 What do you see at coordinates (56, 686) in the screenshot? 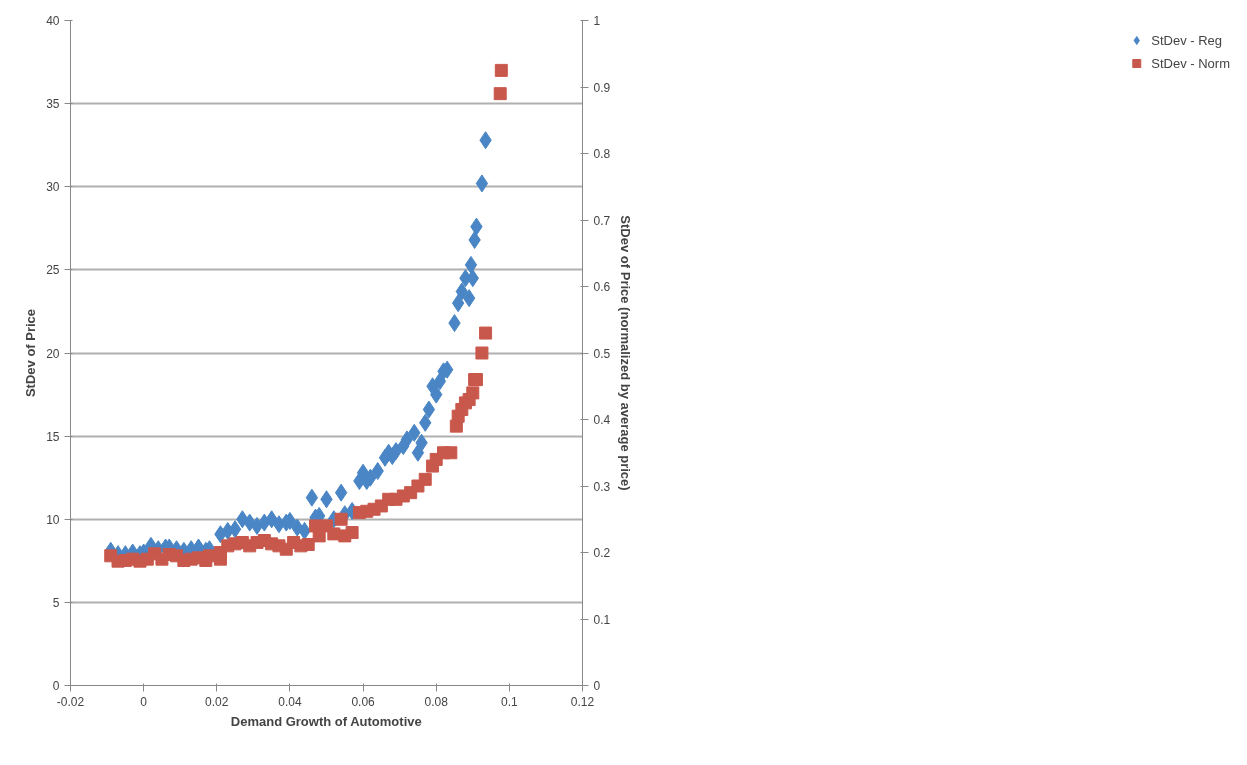
I see `y-tick-label: 0` at bounding box center [56, 686].